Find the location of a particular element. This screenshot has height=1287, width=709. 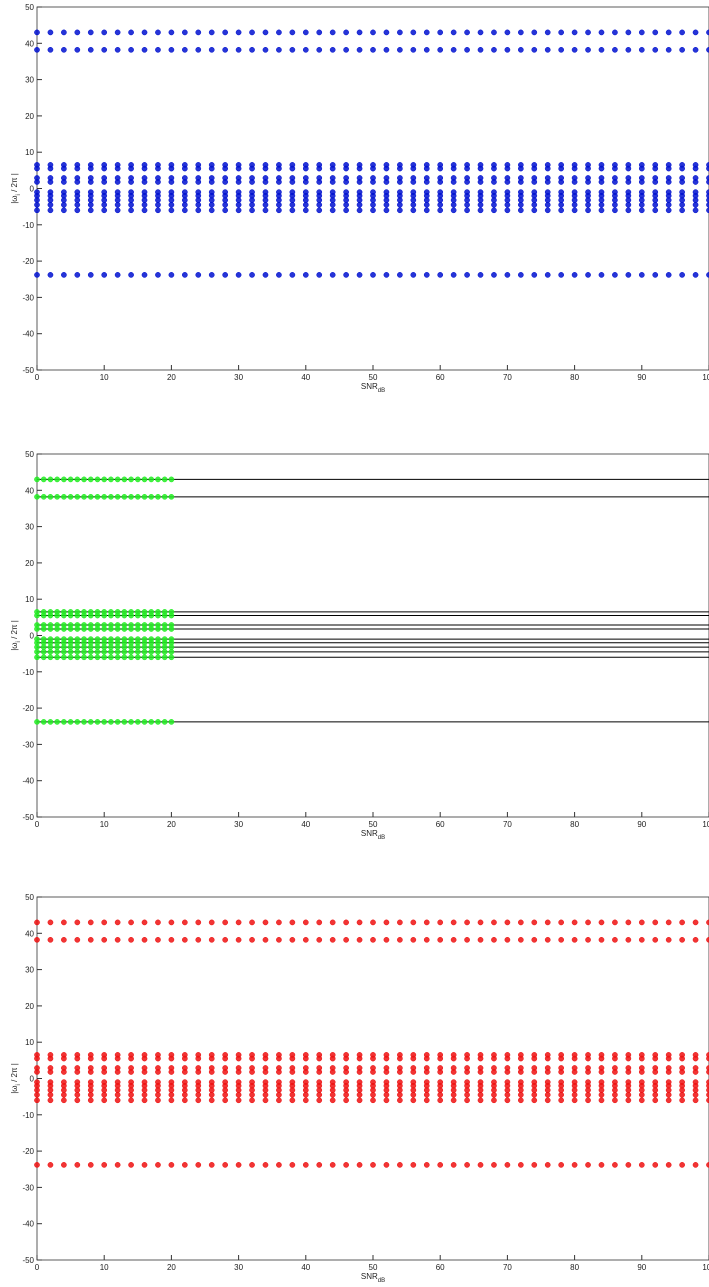

x-label-text: SNR is located at coordinates (369, 386).